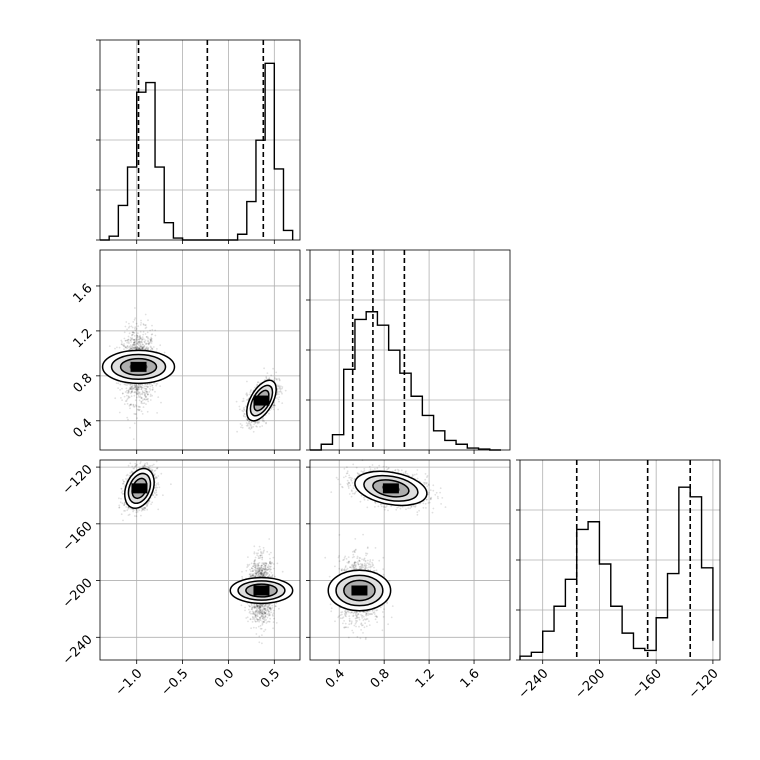  I want to click on histogram-step, so click(406, 381).